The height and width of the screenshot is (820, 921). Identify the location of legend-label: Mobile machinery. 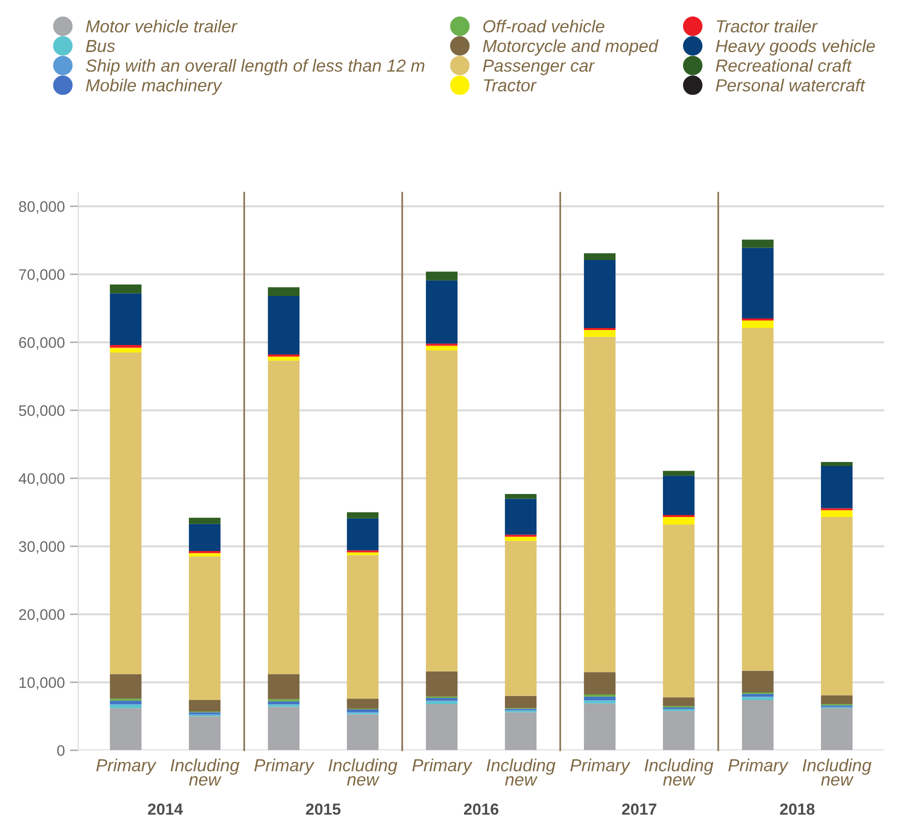
(154, 86).